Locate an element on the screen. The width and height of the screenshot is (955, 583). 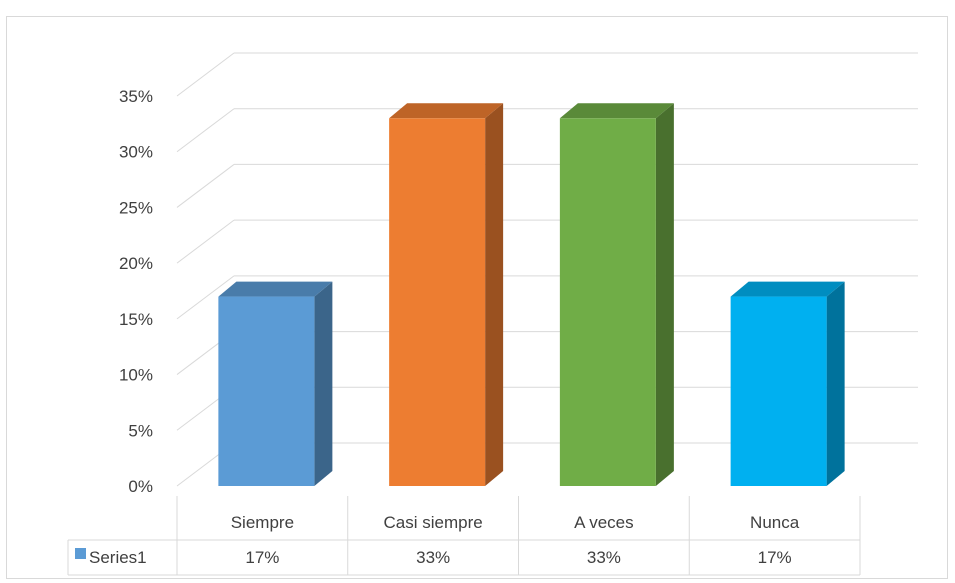
bar-nunca is located at coordinates (787, 383).